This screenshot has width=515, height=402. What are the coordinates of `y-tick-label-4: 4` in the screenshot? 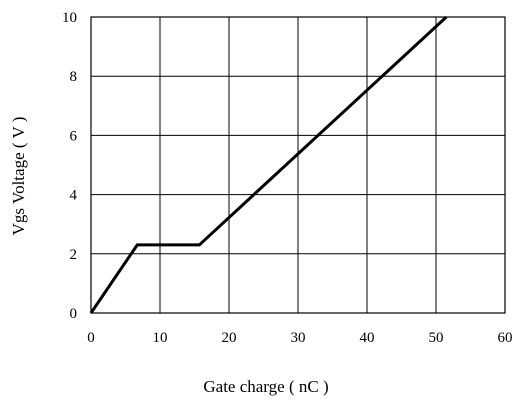 It's located at (74, 196).